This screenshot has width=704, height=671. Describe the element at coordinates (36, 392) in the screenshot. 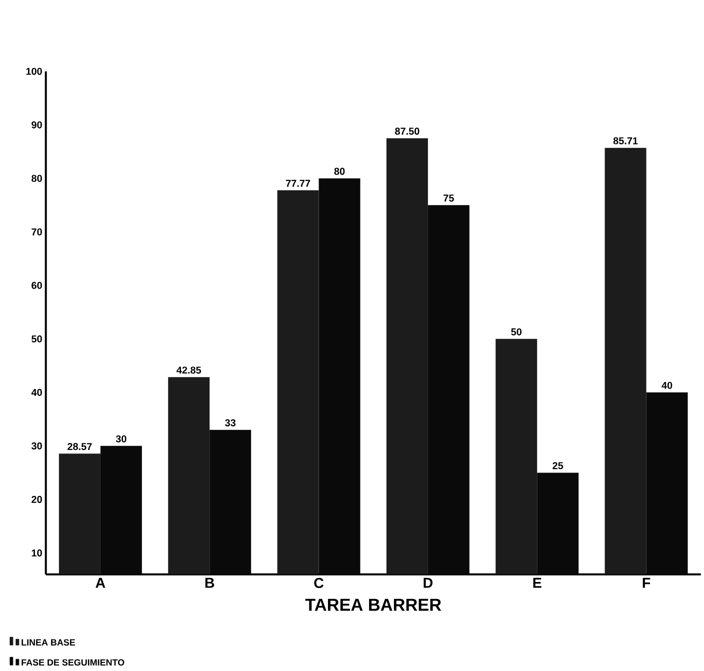

I see `y-tick-label: 40` at that location.